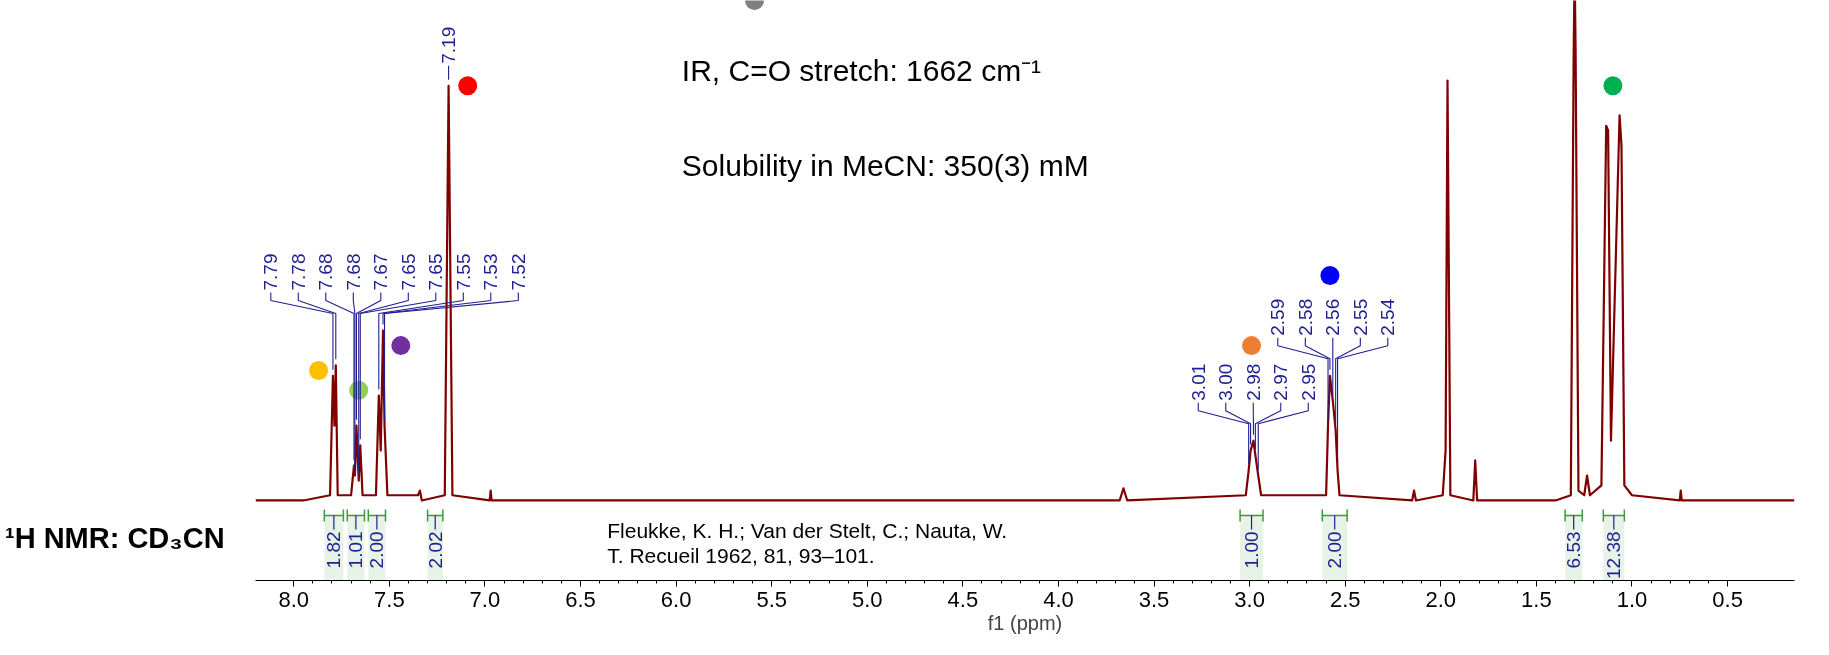 Image resolution: width=1829 pixels, height=655 pixels. Describe the element at coordinates (1360, 317) in the screenshot. I see `annotation: 2.55` at that location.